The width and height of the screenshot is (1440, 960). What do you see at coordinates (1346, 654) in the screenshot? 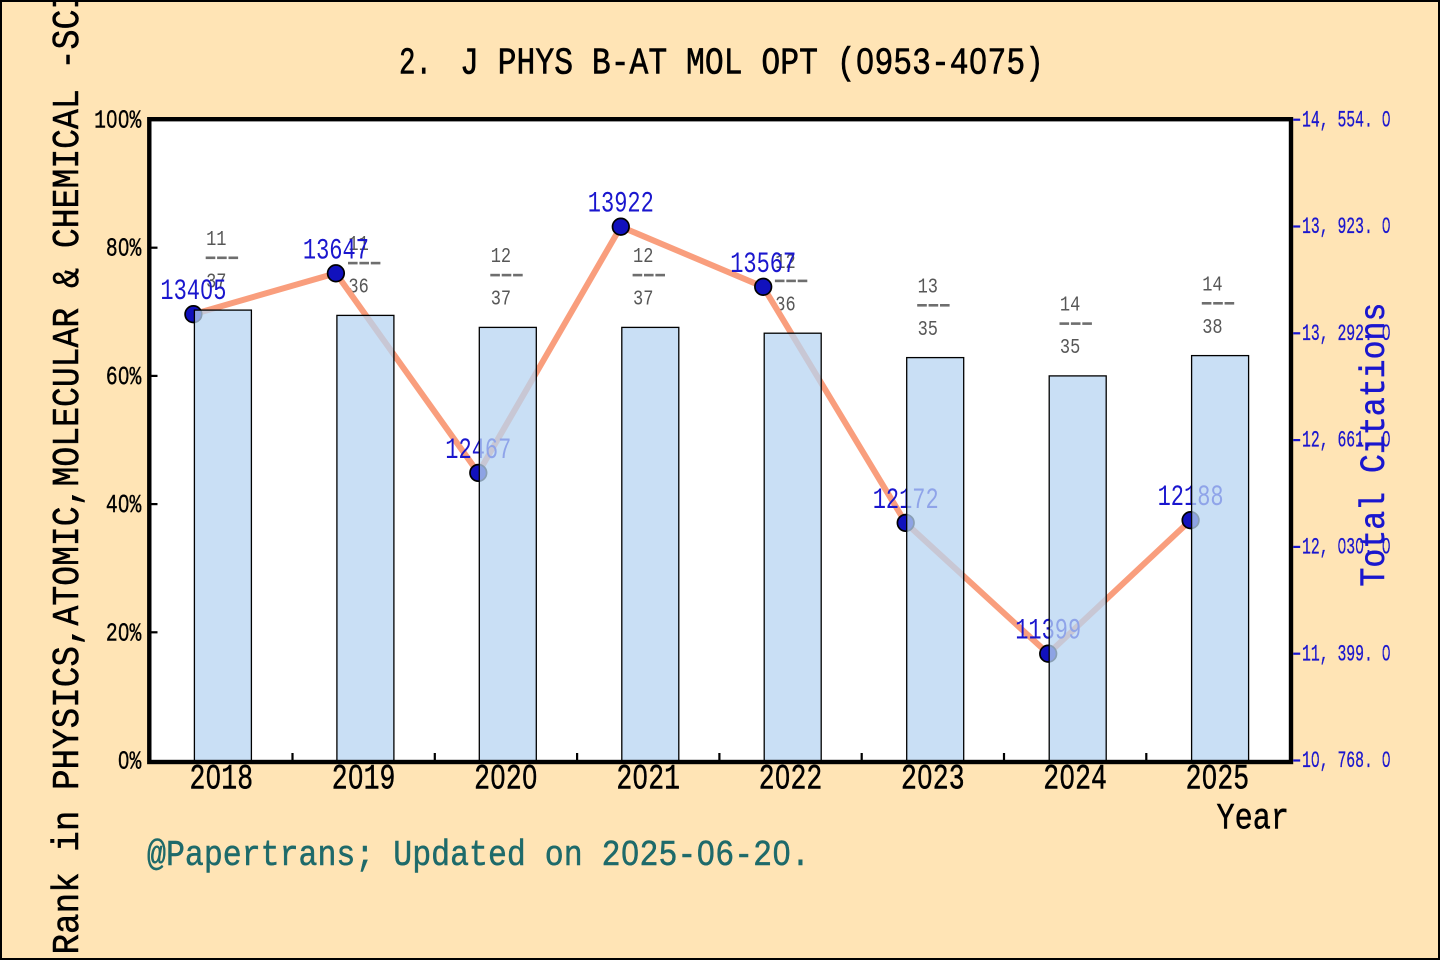
I see `svg-text: 11, 399. 0` at bounding box center [1346, 654].